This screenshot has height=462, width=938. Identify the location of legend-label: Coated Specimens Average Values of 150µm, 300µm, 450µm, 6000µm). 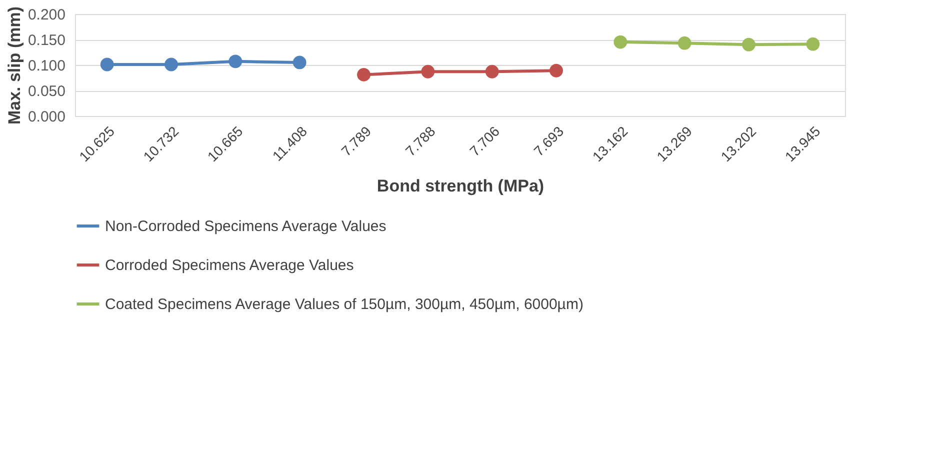
(344, 304).